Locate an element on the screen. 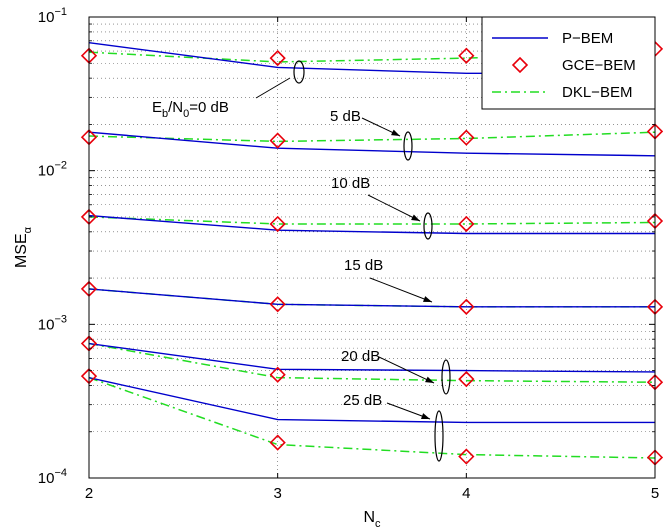 This screenshot has height=532, width=663. y-tick-label: 10⁻³ is located at coordinates (52, 323).